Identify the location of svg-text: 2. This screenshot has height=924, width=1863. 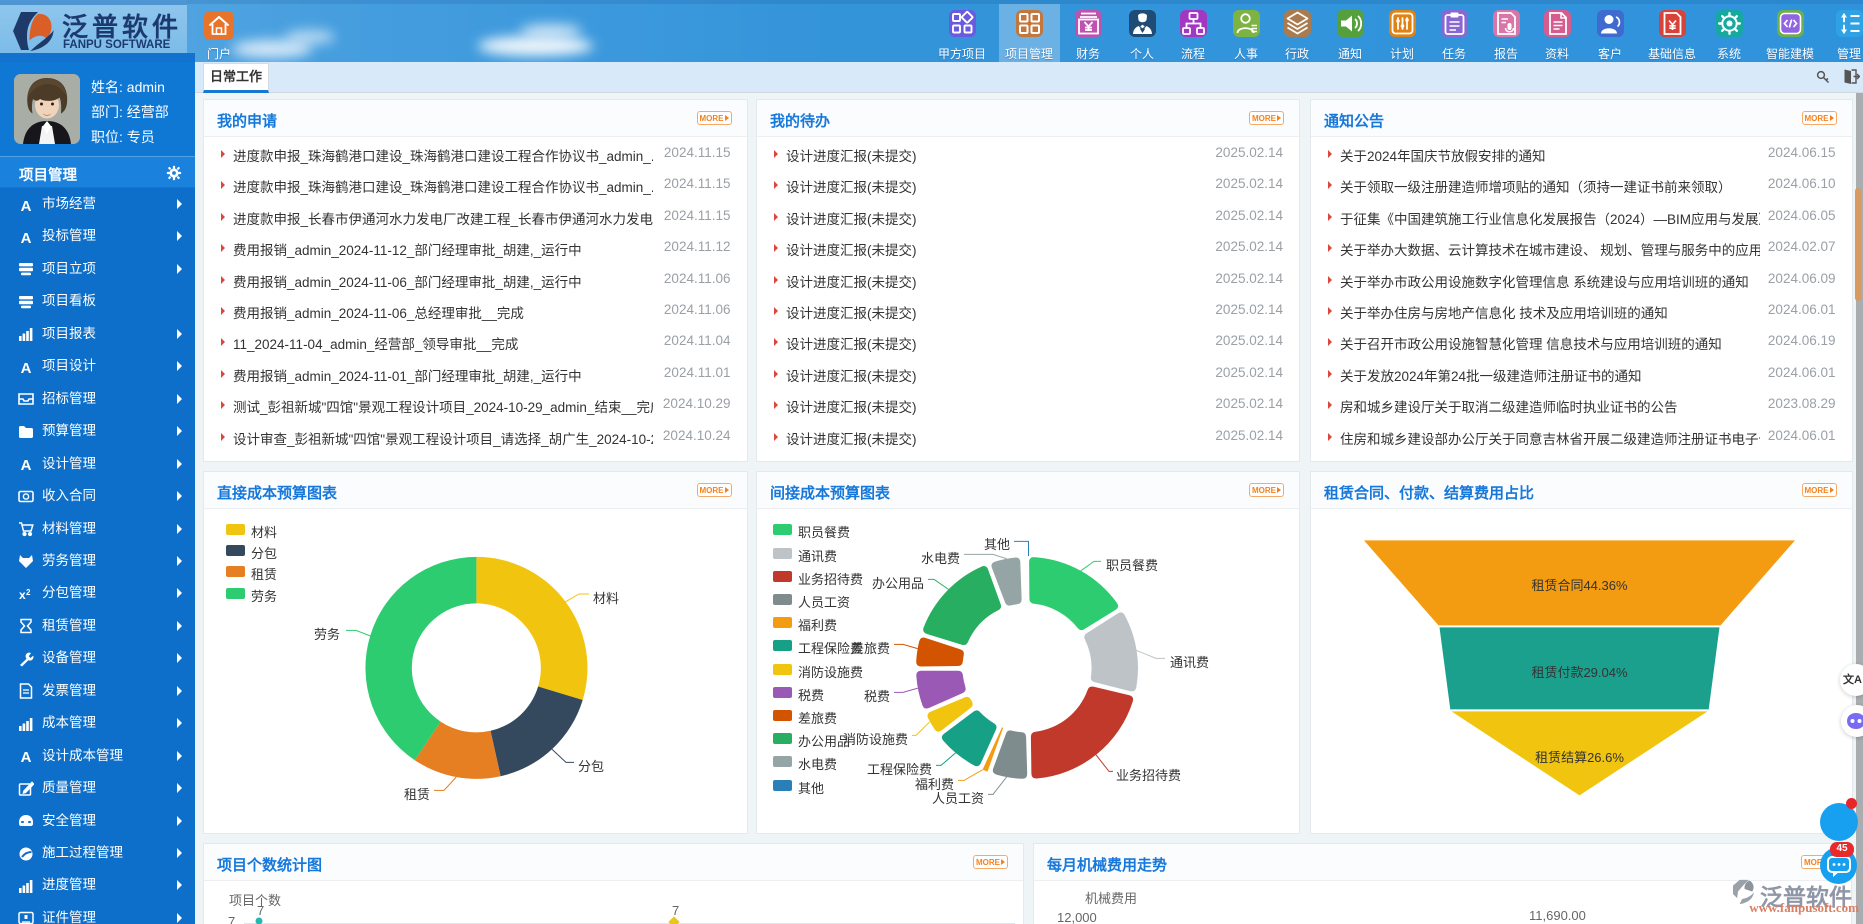
(28, 592).